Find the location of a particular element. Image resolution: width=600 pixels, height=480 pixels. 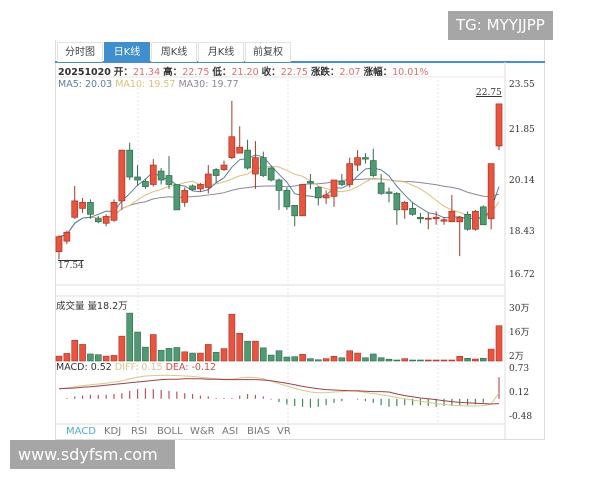

indicator-tab-rsi: RSI is located at coordinates (139, 431).